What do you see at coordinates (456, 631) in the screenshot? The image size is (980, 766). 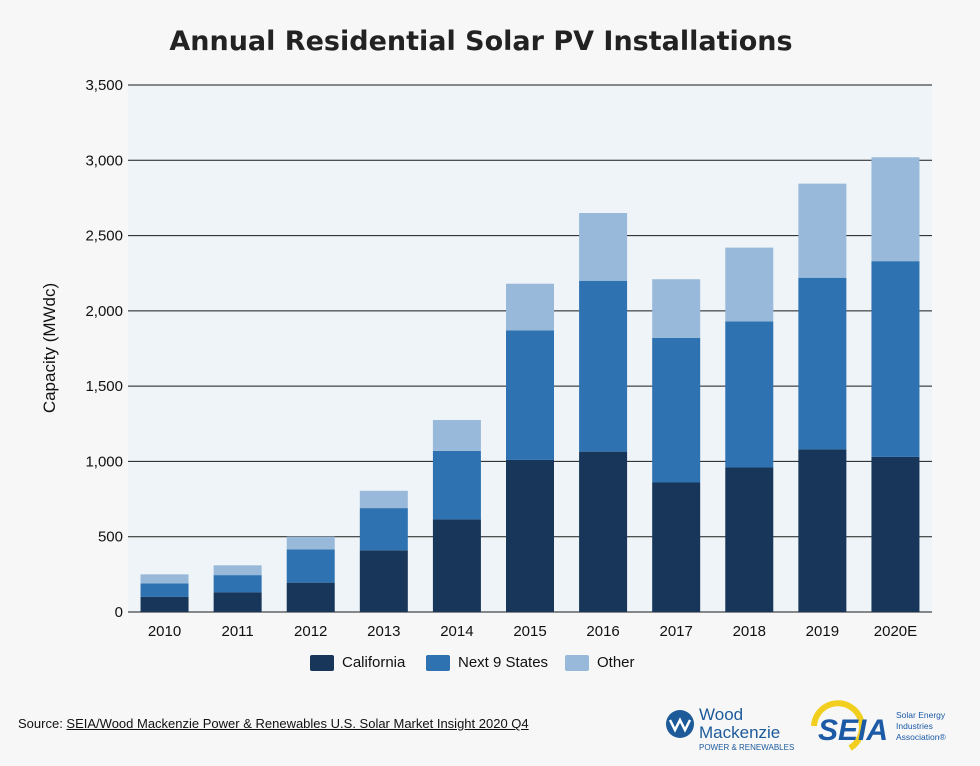 I see `x-tick-label: 2014` at bounding box center [456, 631].